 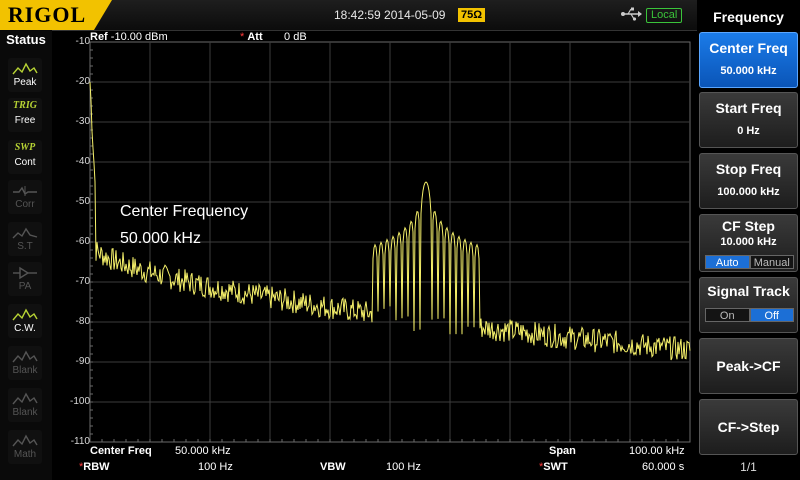 What do you see at coordinates (25, 233) in the screenshot?
I see `st-icon` at bounding box center [25, 233].